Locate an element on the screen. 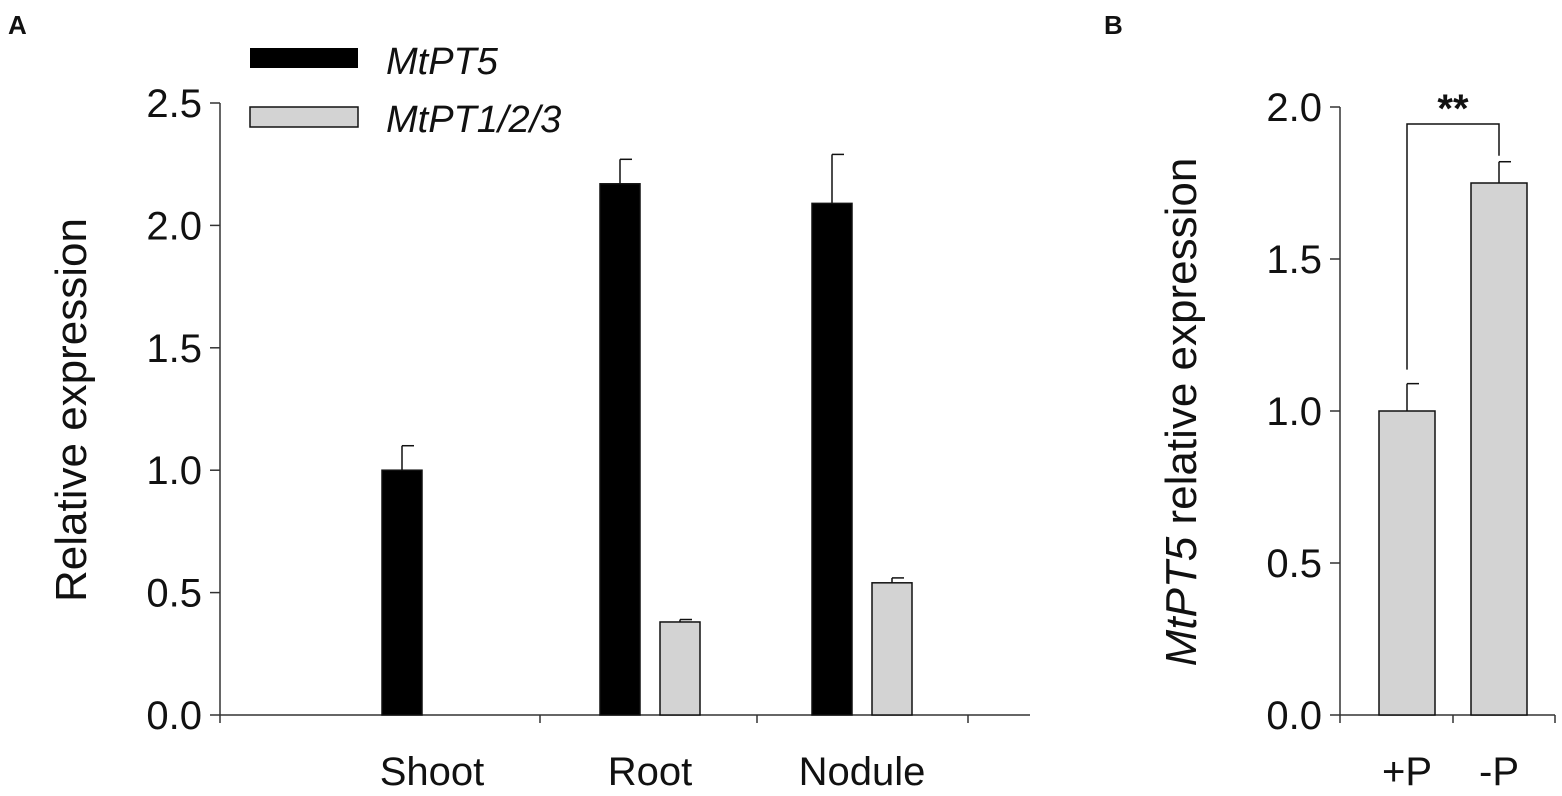 Image resolution: width=1562 pixels, height=796 pixels. bar-MtPT5-Nodule is located at coordinates (832, 459).